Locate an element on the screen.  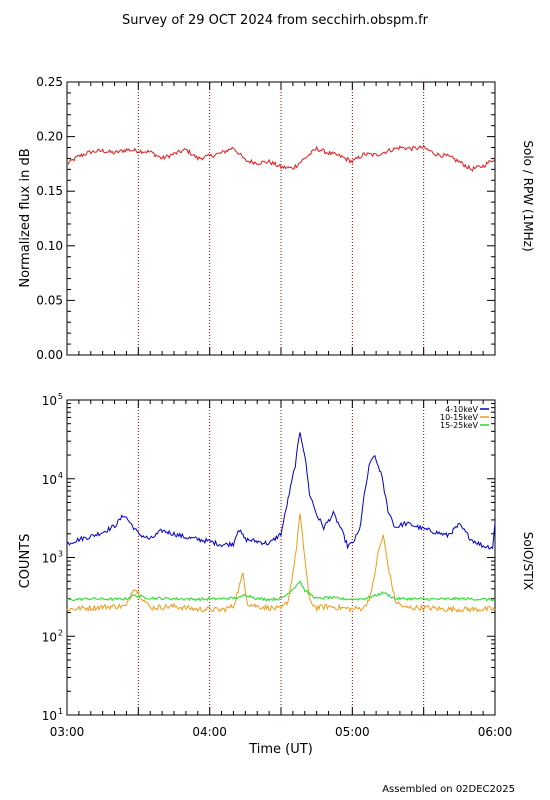
rpw-y-tick-label: 0.20 is located at coordinates (49, 137).